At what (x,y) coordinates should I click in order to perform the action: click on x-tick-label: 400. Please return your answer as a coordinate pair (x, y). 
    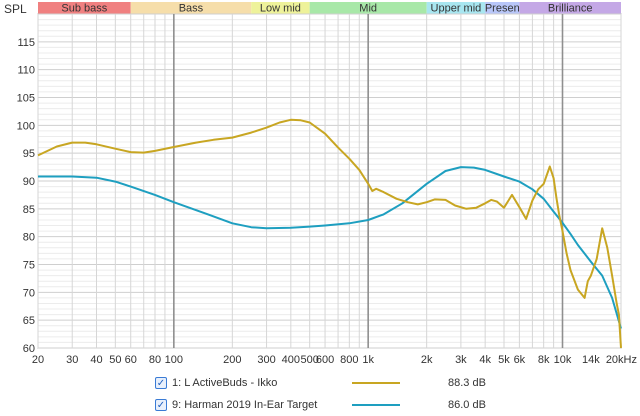
    Looking at the image, I should click on (291, 360).